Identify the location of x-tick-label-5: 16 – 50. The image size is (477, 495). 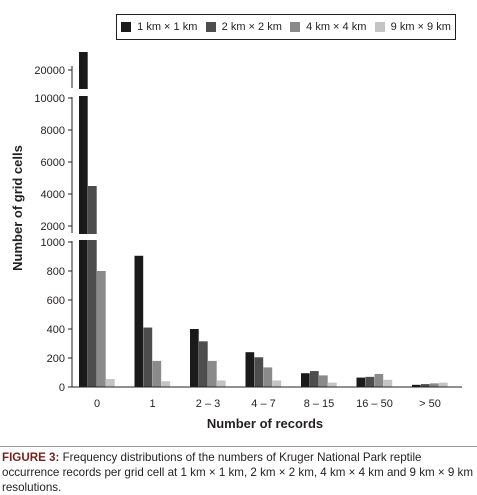
(374, 404).